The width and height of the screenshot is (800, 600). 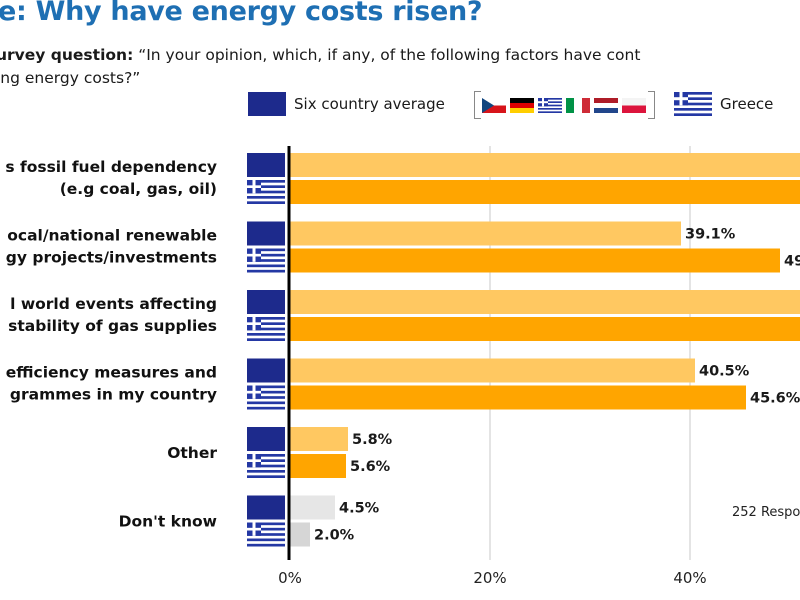 I want to click on question-label: urvey question:, so click(x=67, y=55).